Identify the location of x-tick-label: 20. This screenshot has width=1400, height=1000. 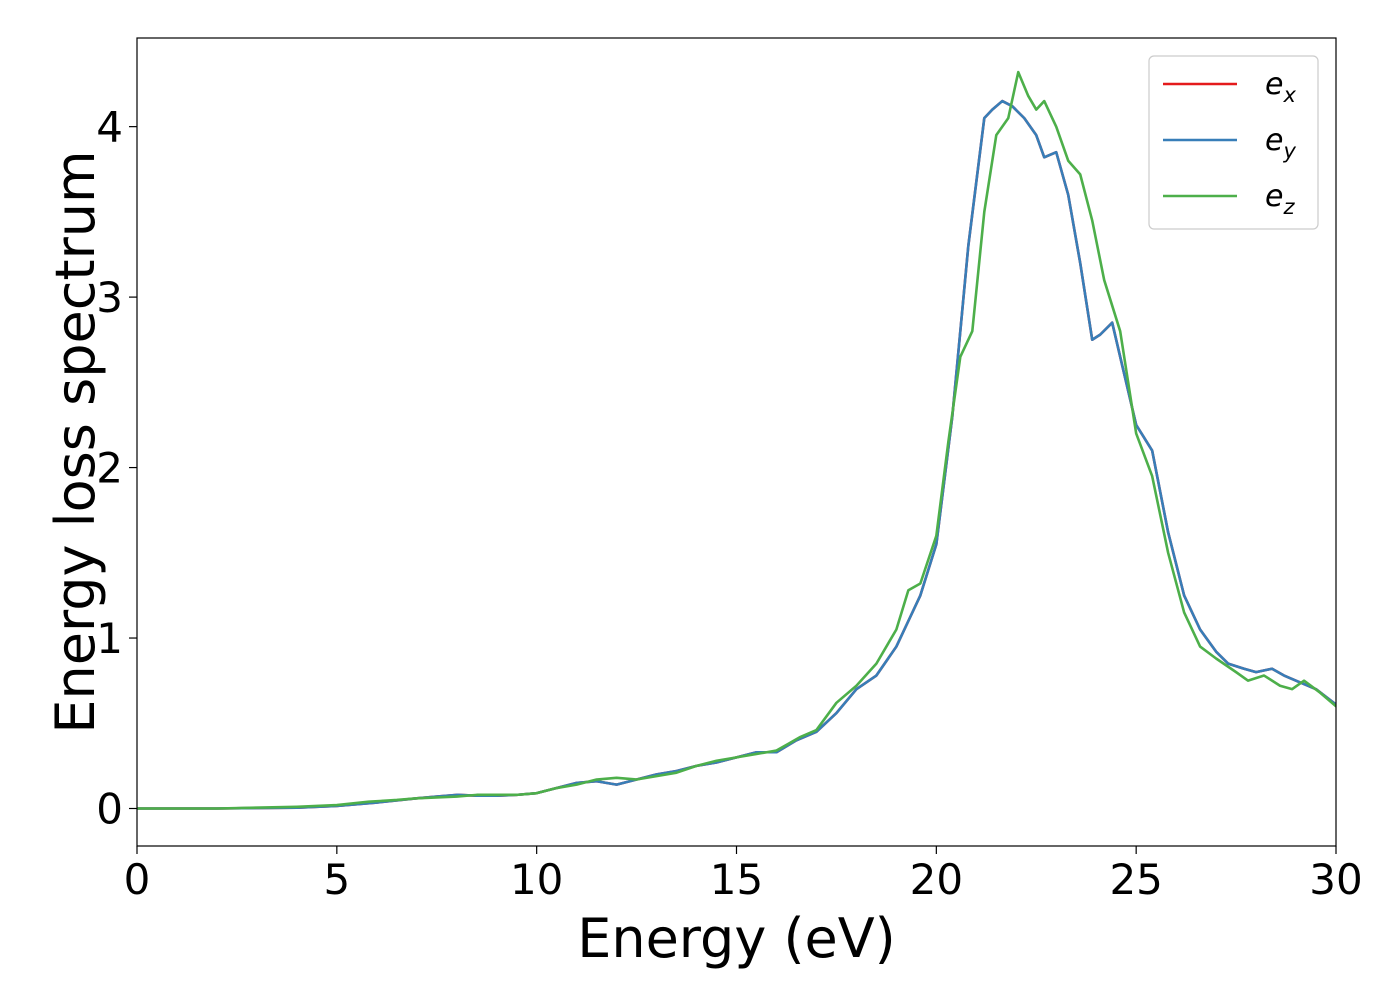
(936, 879).